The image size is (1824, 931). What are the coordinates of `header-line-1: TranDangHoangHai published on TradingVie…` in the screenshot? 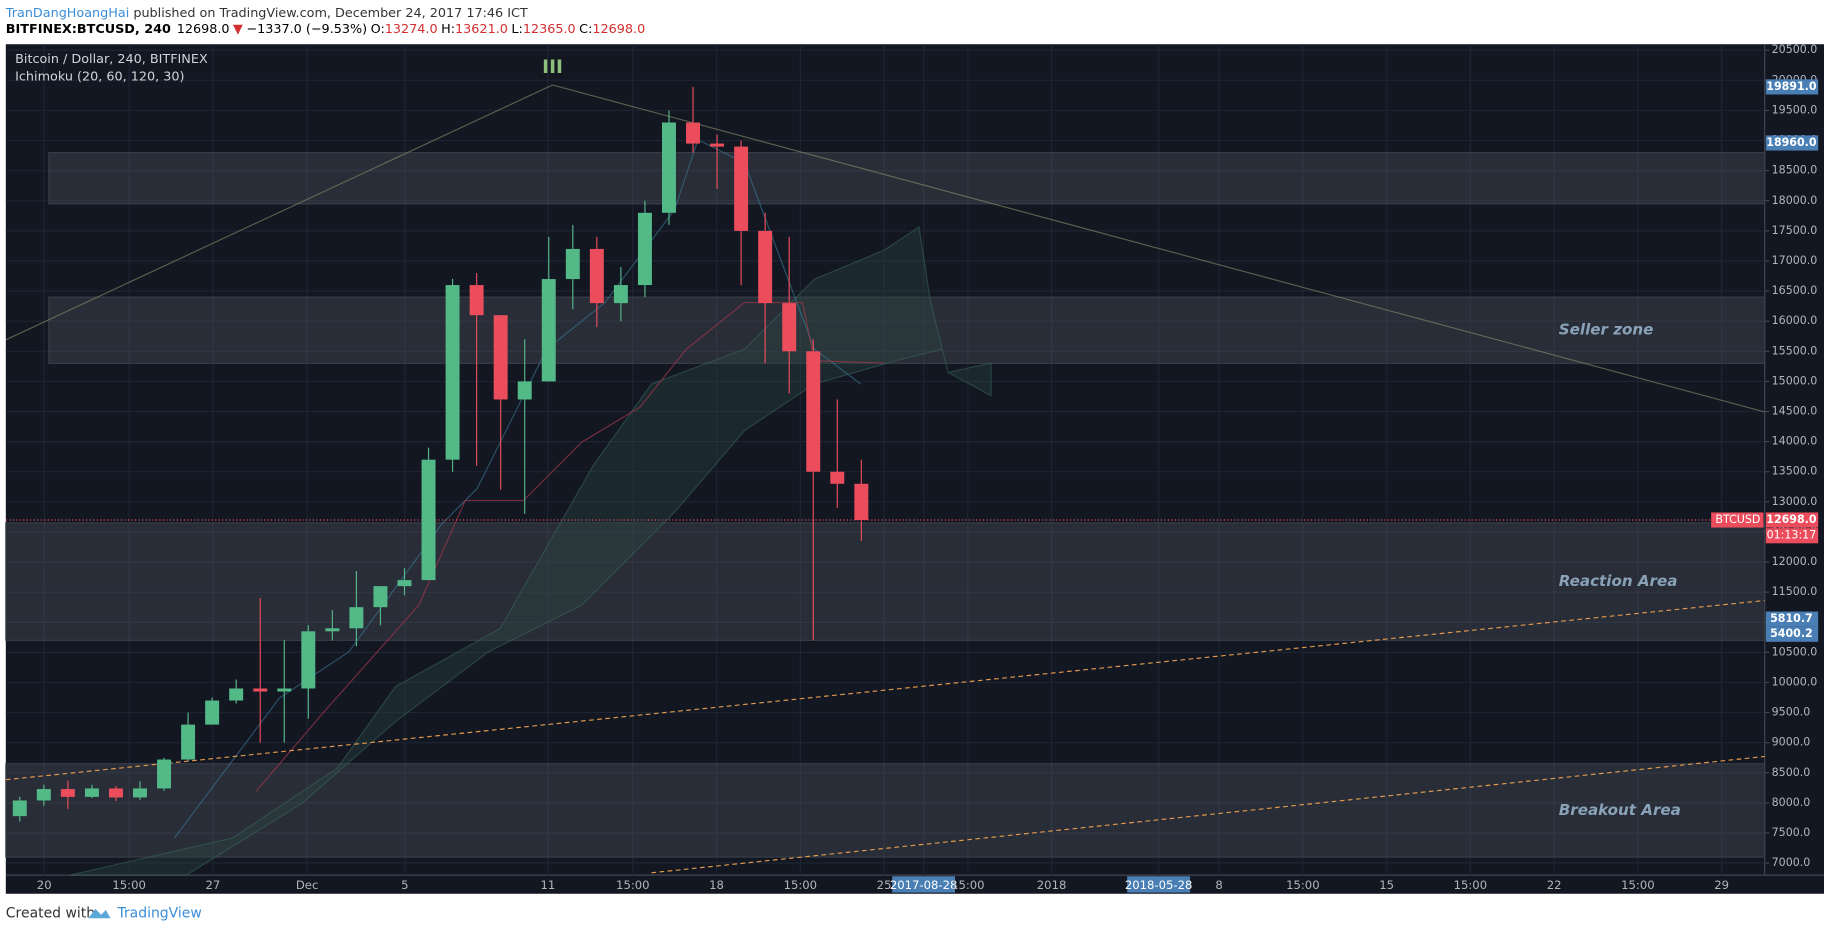 It's located at (266, 12).